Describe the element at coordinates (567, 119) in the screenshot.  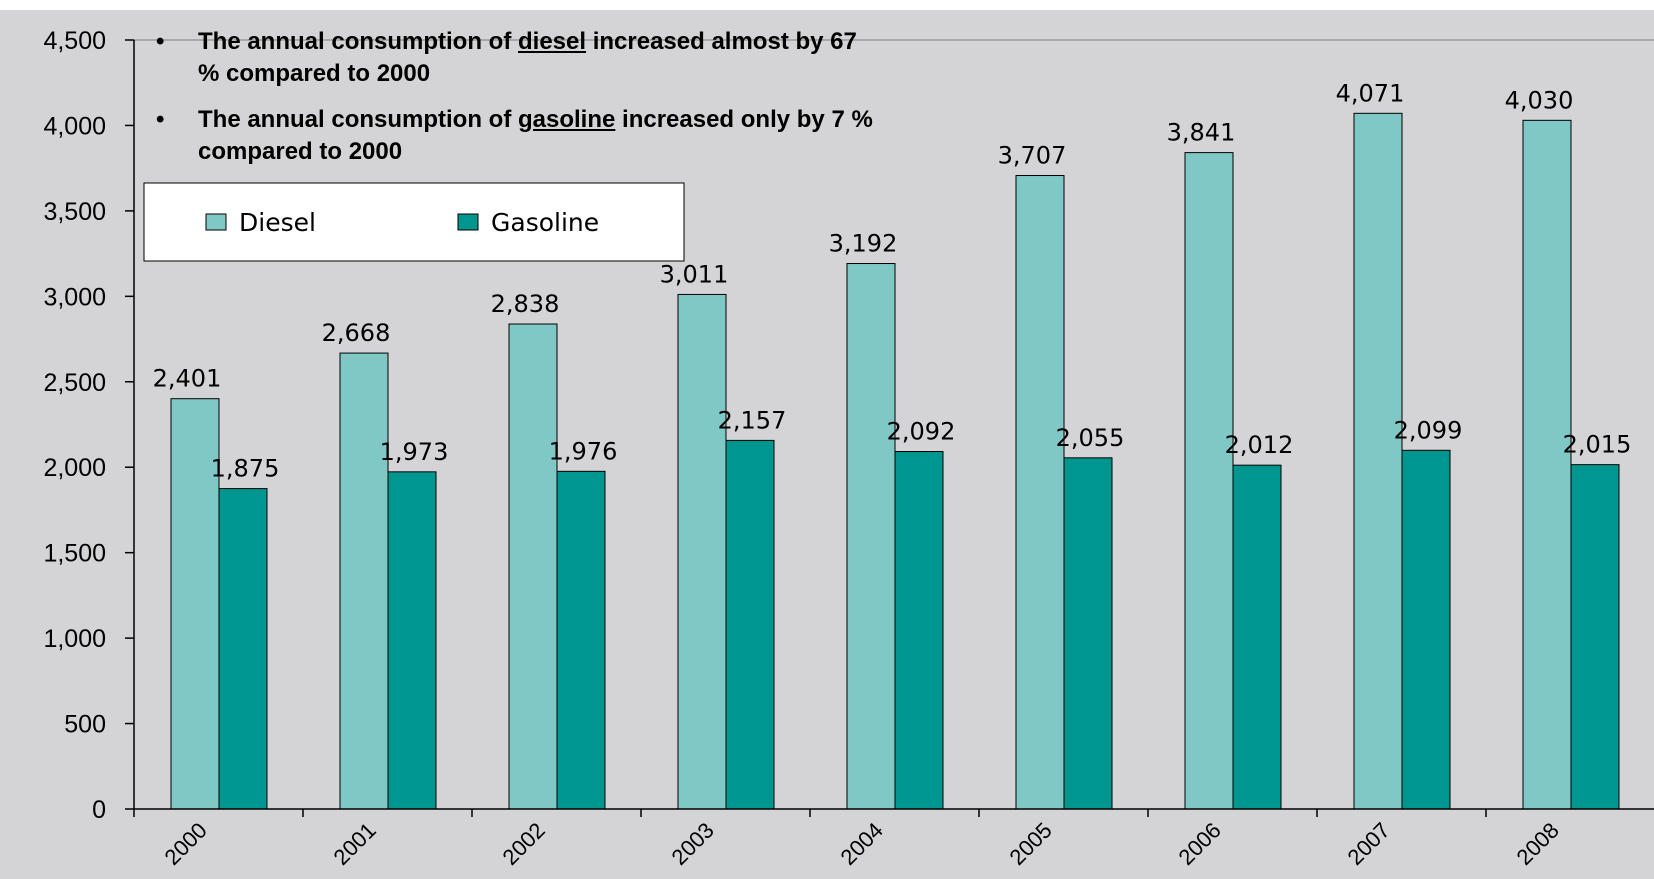
I see `annotation-keyword: gasoline` at that location.